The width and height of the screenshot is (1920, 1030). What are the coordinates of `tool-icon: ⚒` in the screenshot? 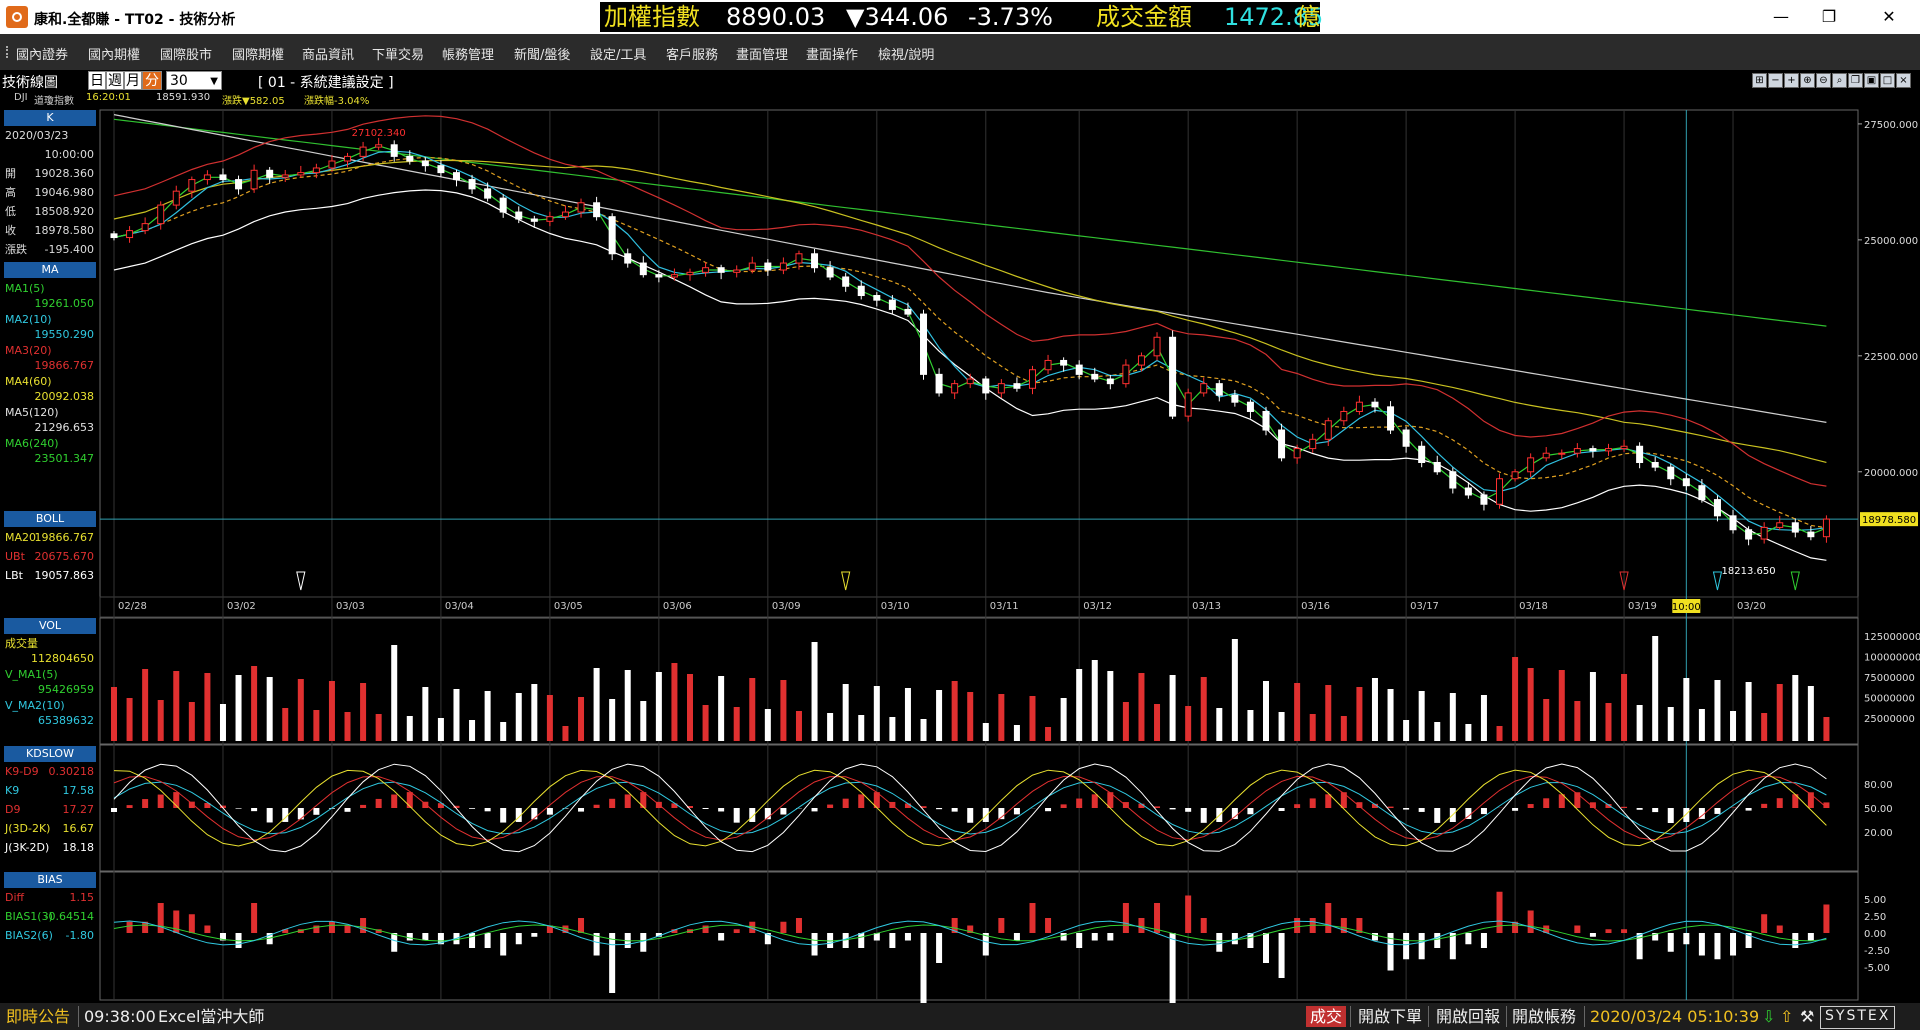 It's located at (1807, 1016).